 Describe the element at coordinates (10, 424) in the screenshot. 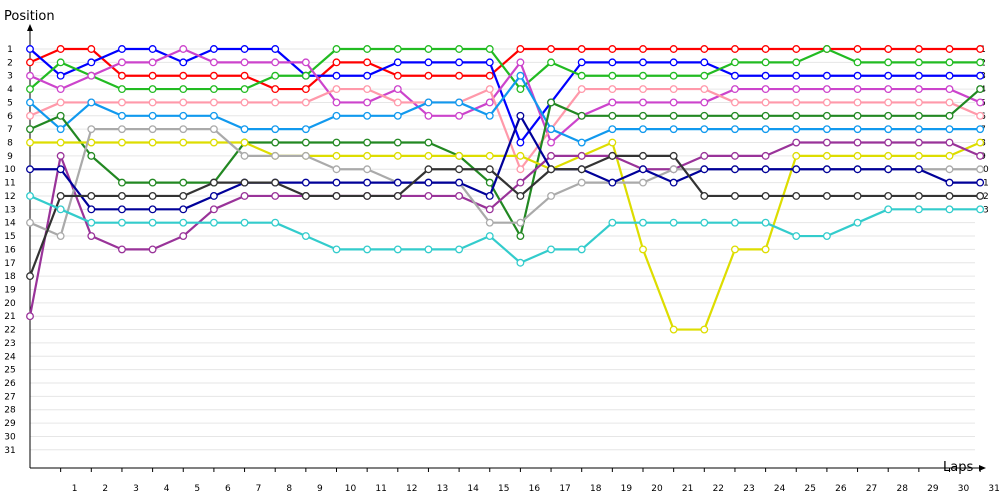

I see `y-tick-label-29: 29` at that location.